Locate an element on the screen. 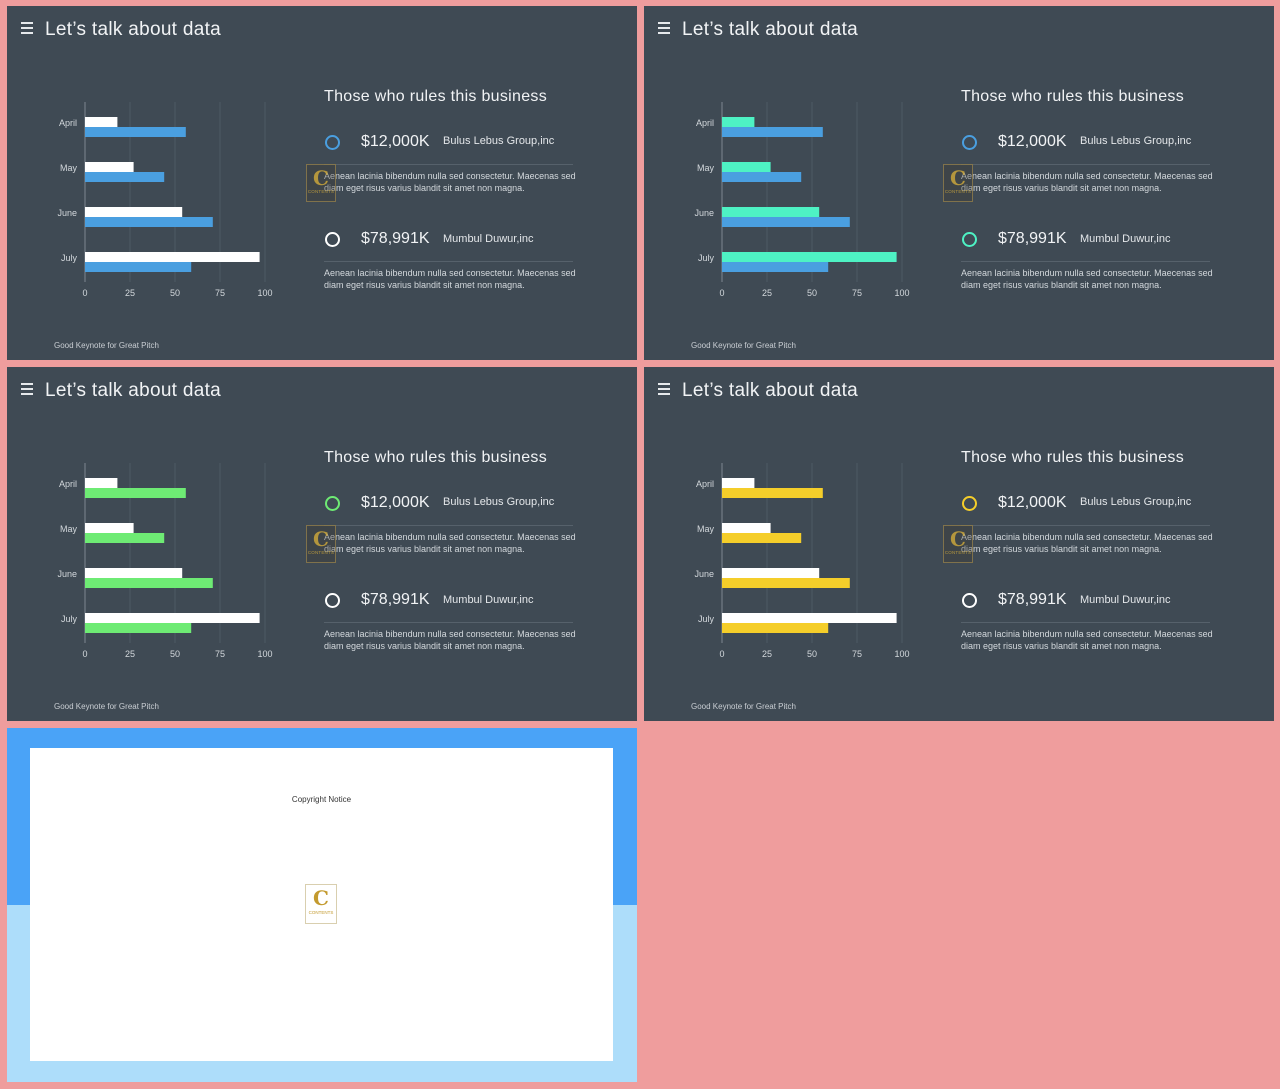  category-label: April is located at coordinates (705, 484).